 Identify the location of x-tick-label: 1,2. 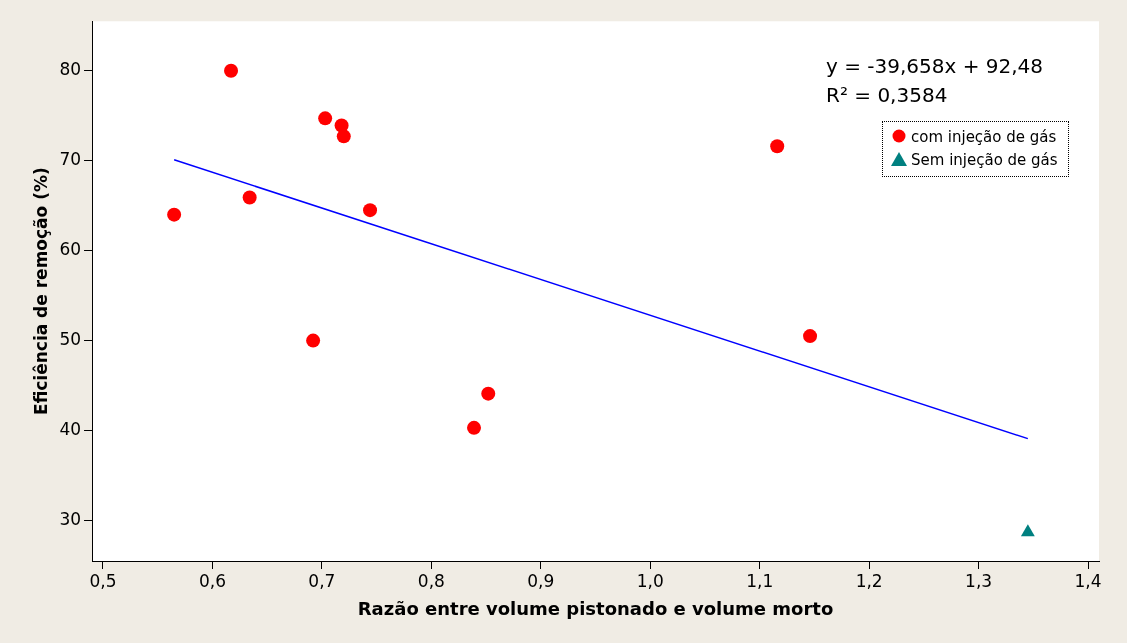
(869, 580).